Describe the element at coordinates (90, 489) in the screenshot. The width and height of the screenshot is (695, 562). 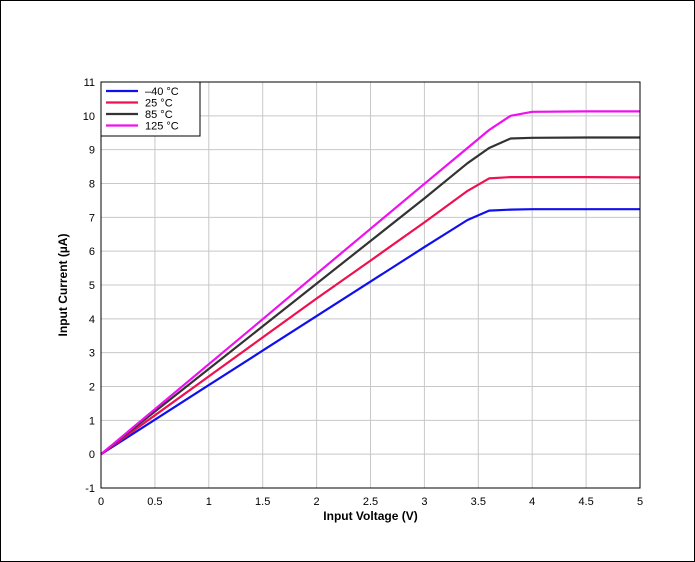
I see `y-tick-label: -1` at that location.